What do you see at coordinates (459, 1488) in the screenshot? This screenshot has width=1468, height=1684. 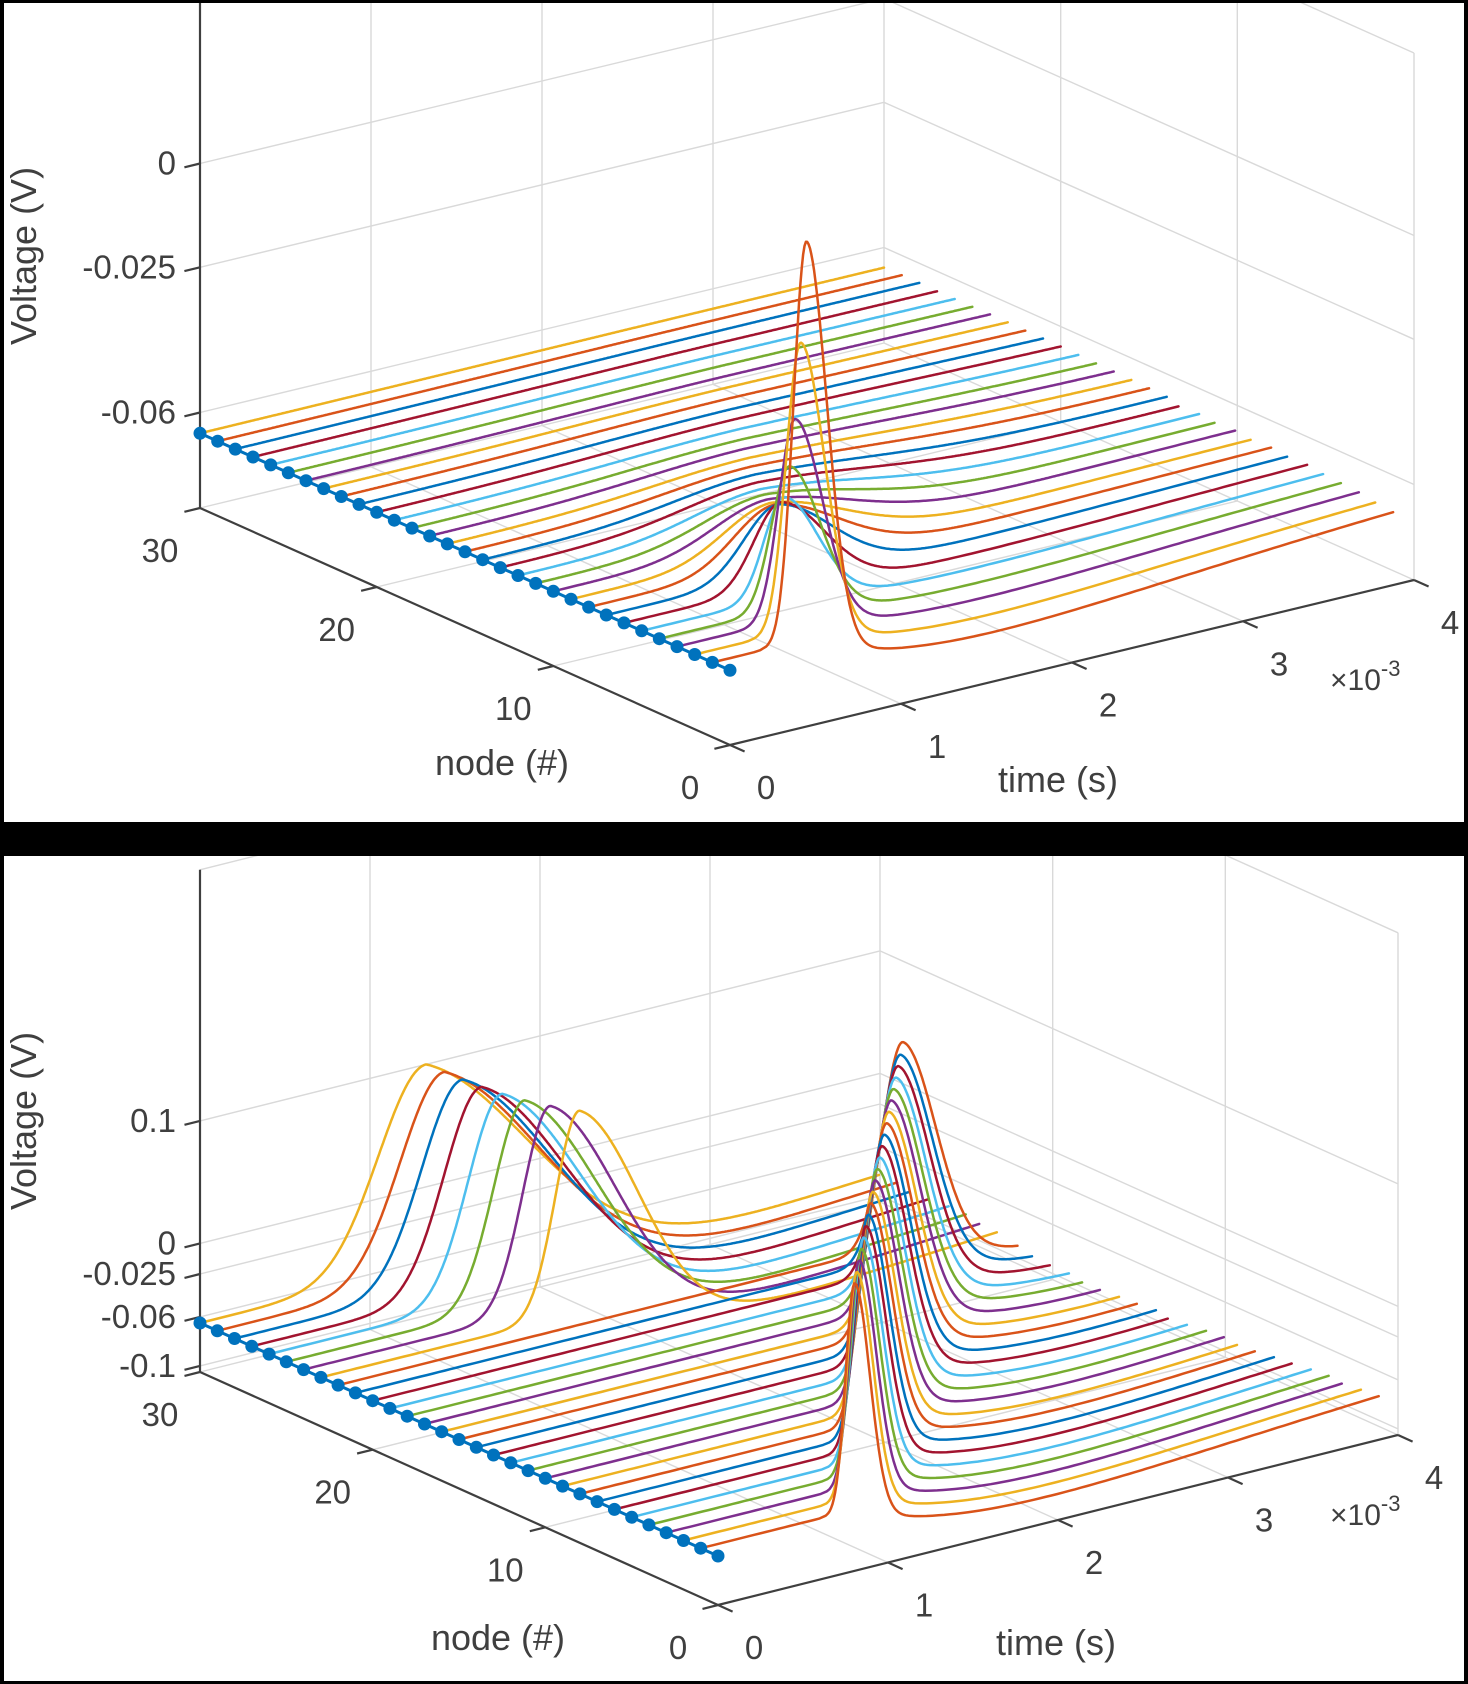 I see `node-axis` at bounding box center [459, 1488].